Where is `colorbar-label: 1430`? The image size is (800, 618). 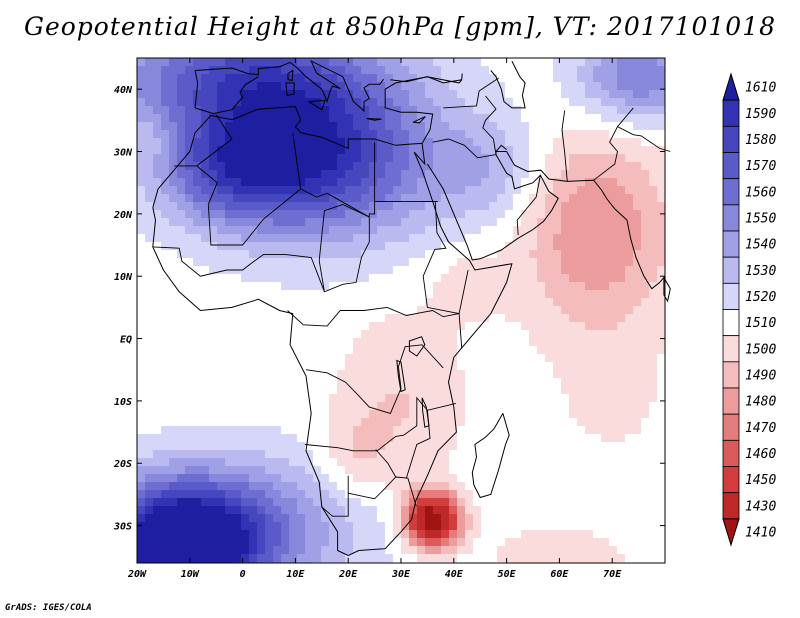 colorbar-label: 1430 is located at coordinates (760, 506).